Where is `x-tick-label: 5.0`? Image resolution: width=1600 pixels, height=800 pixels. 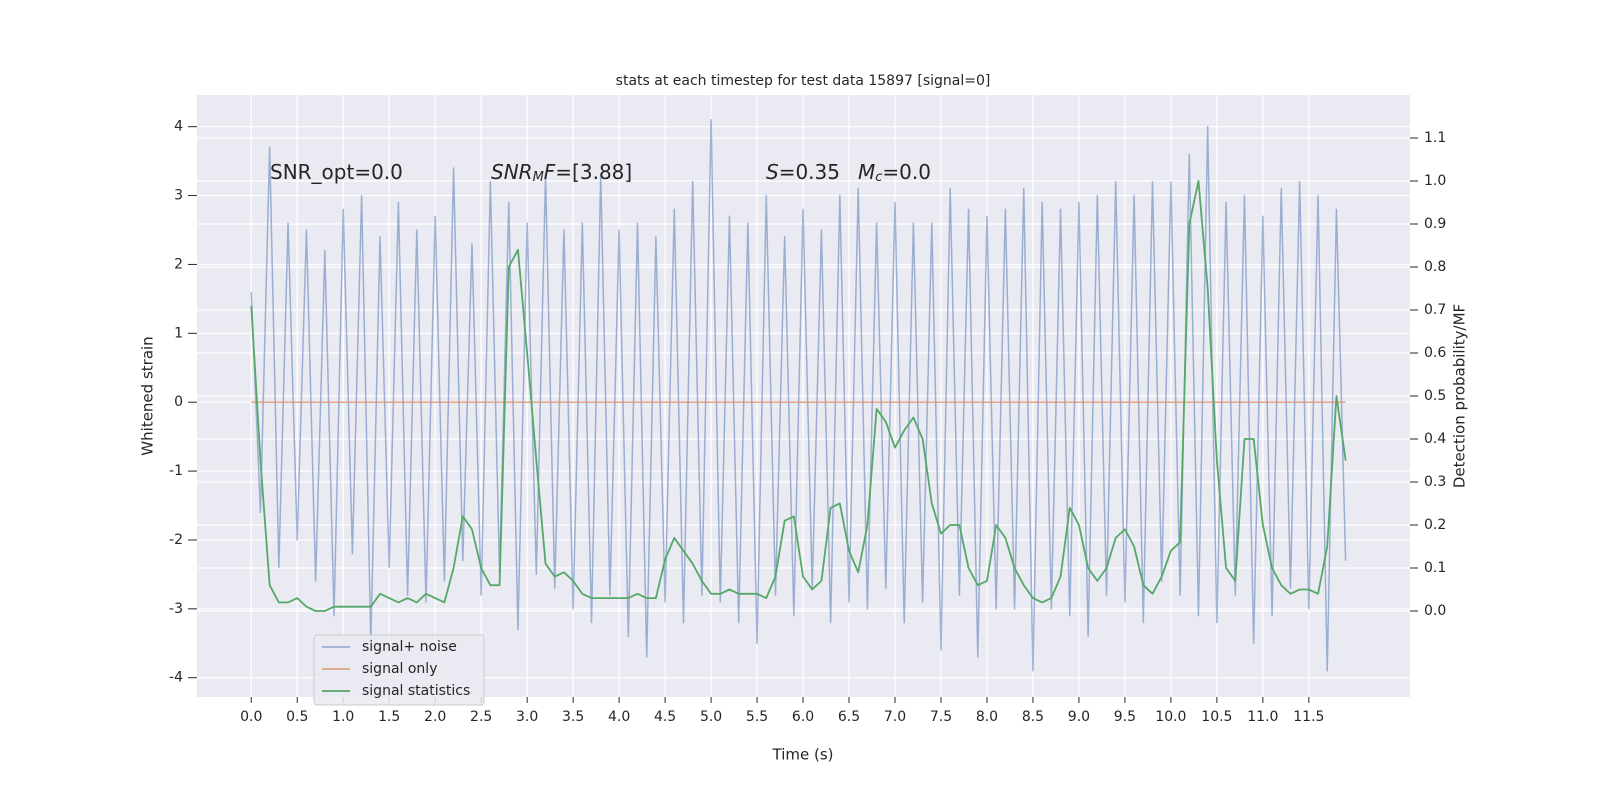
x-tick-label: 5.0 is located at coordinates (711, 717).